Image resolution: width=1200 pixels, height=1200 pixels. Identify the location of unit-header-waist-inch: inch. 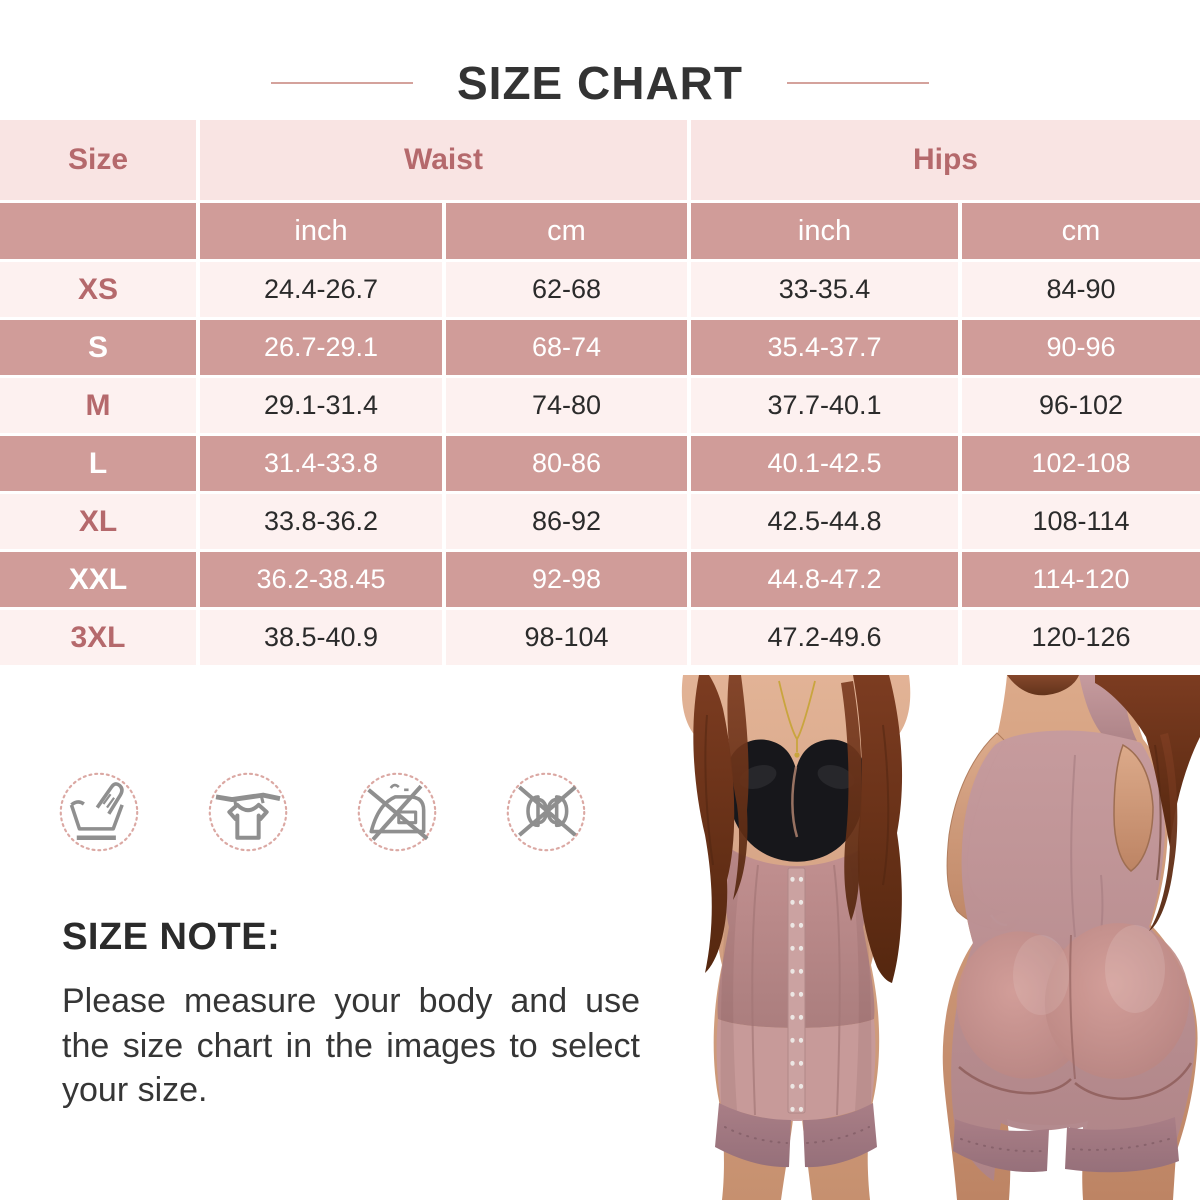
(321, 231).